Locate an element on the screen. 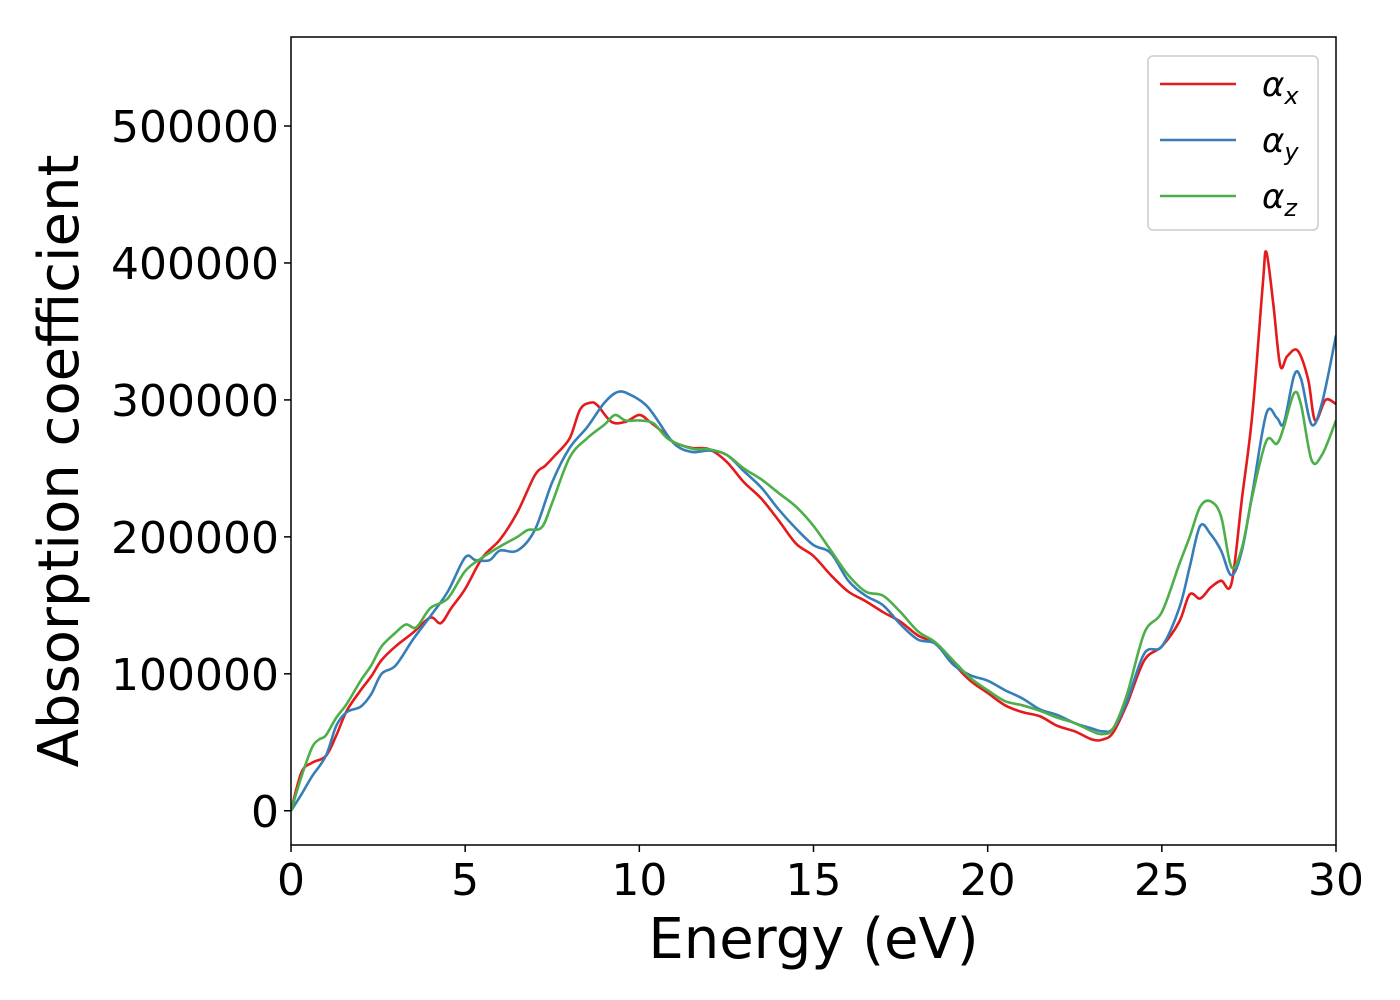  y-tick-label: 300000 is located at coordinates (195, 401).